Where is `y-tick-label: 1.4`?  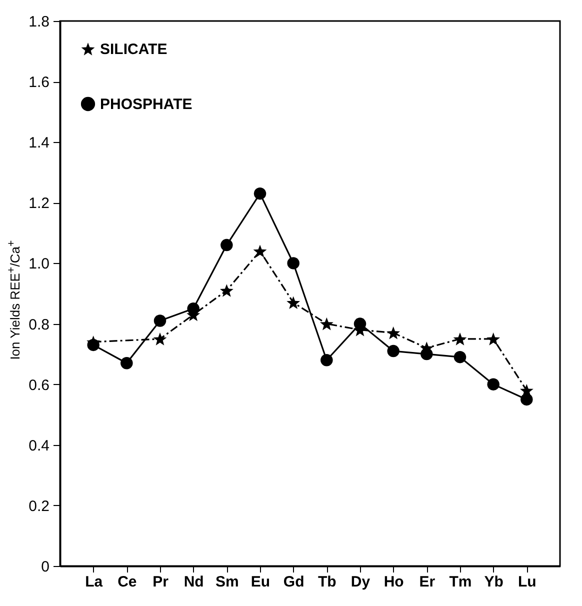
y-tick-label: 1.4 is located at coordinates (39, 143).